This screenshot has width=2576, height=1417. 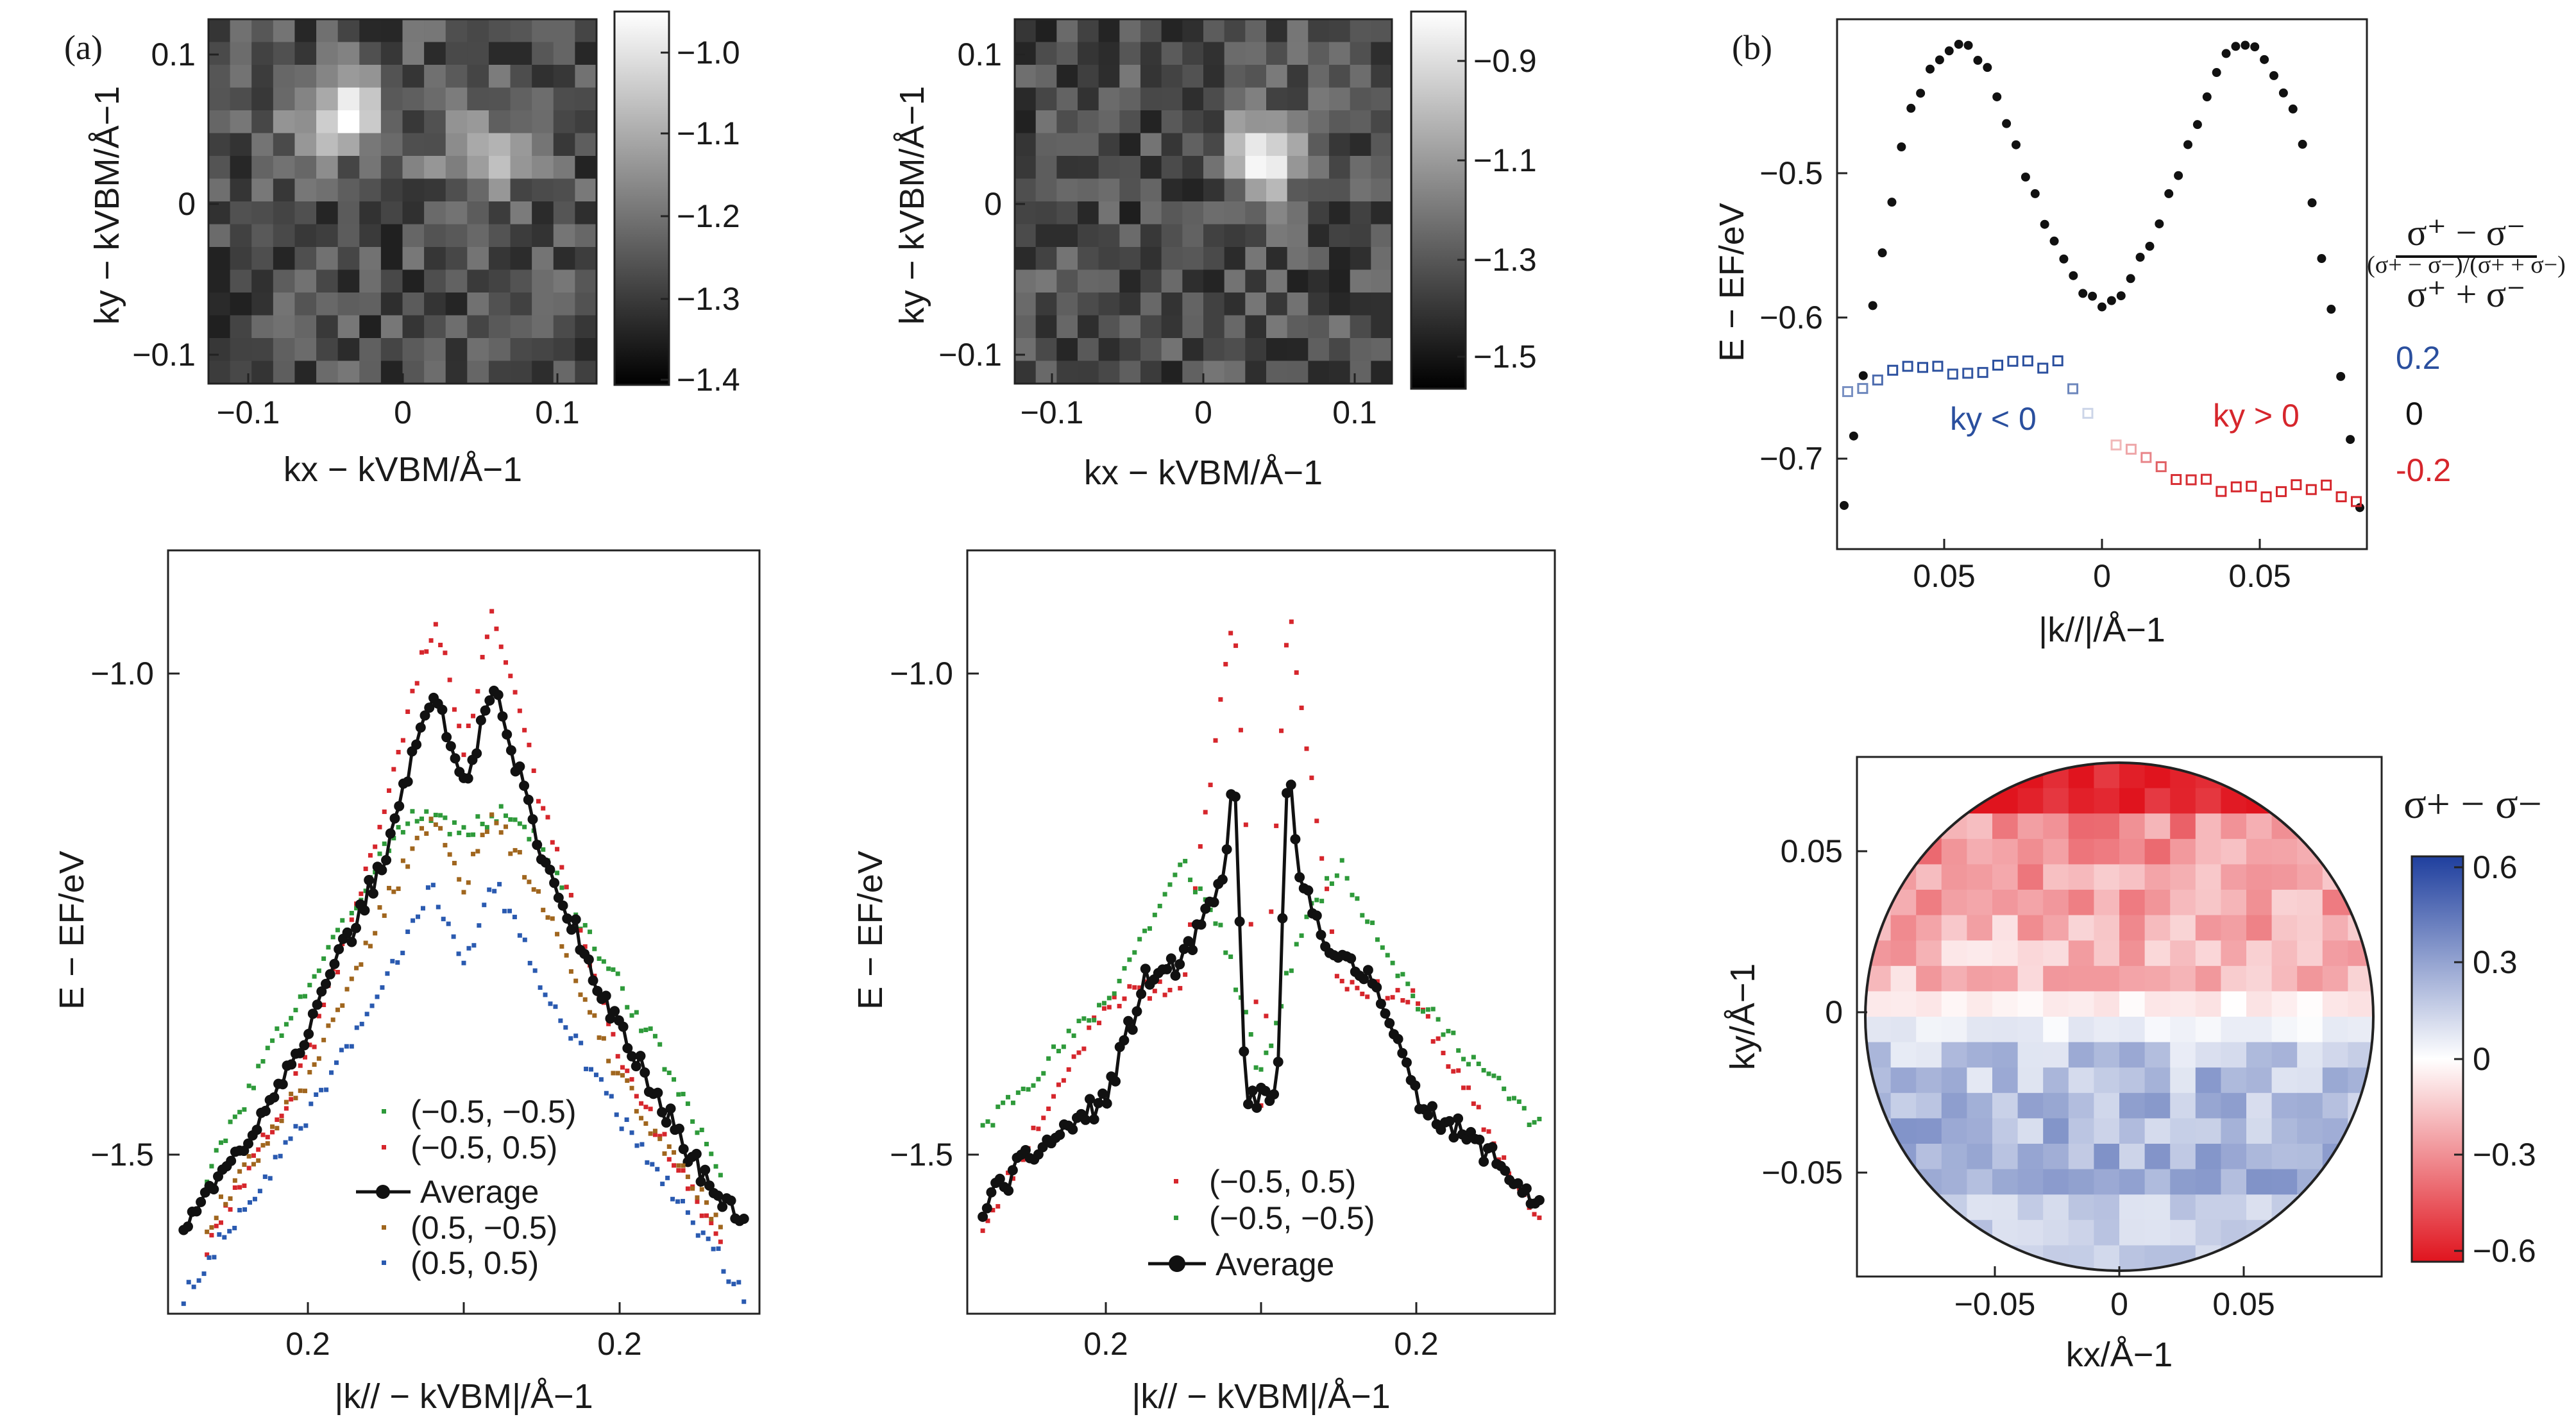 What do you see at coordinates (1354, 412) in the screenshot?
I see `a2-xtick-label: 0.1` at bounding box center [1354, 412].